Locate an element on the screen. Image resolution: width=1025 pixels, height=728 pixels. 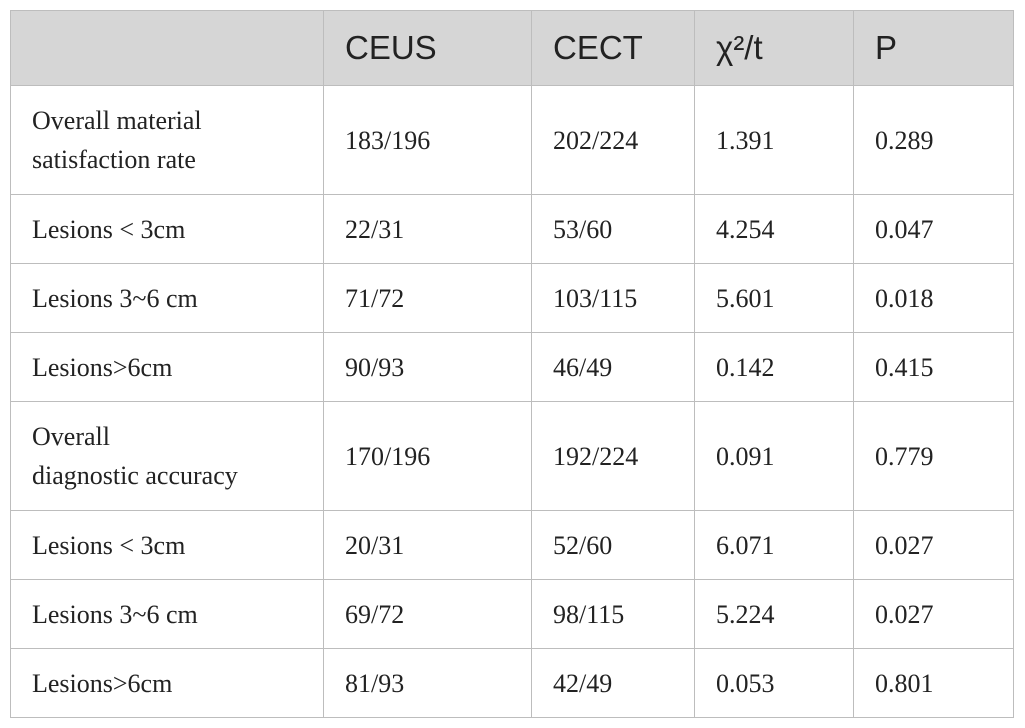
table-cell: 0.142 is located at coordinates (774, 367).